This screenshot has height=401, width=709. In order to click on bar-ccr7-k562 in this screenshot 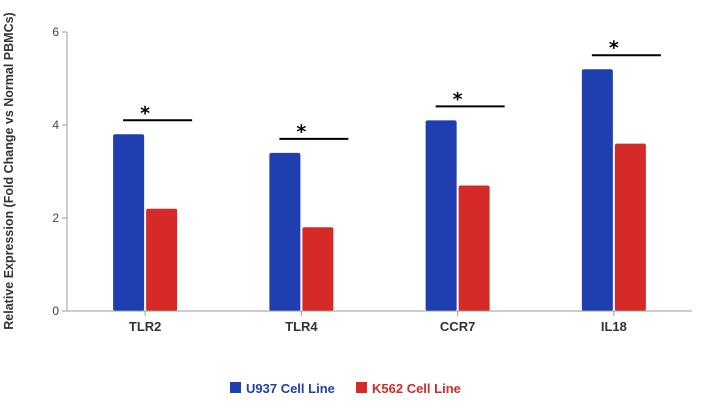, I will do `click(474, 248)`.